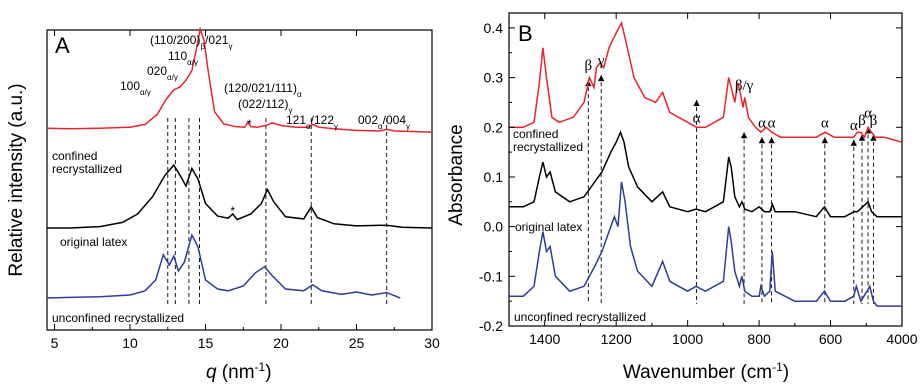 This screenshot has height=386, width=921. I want to click on reflection-annotation: 020α/γ, so click(162, 73).